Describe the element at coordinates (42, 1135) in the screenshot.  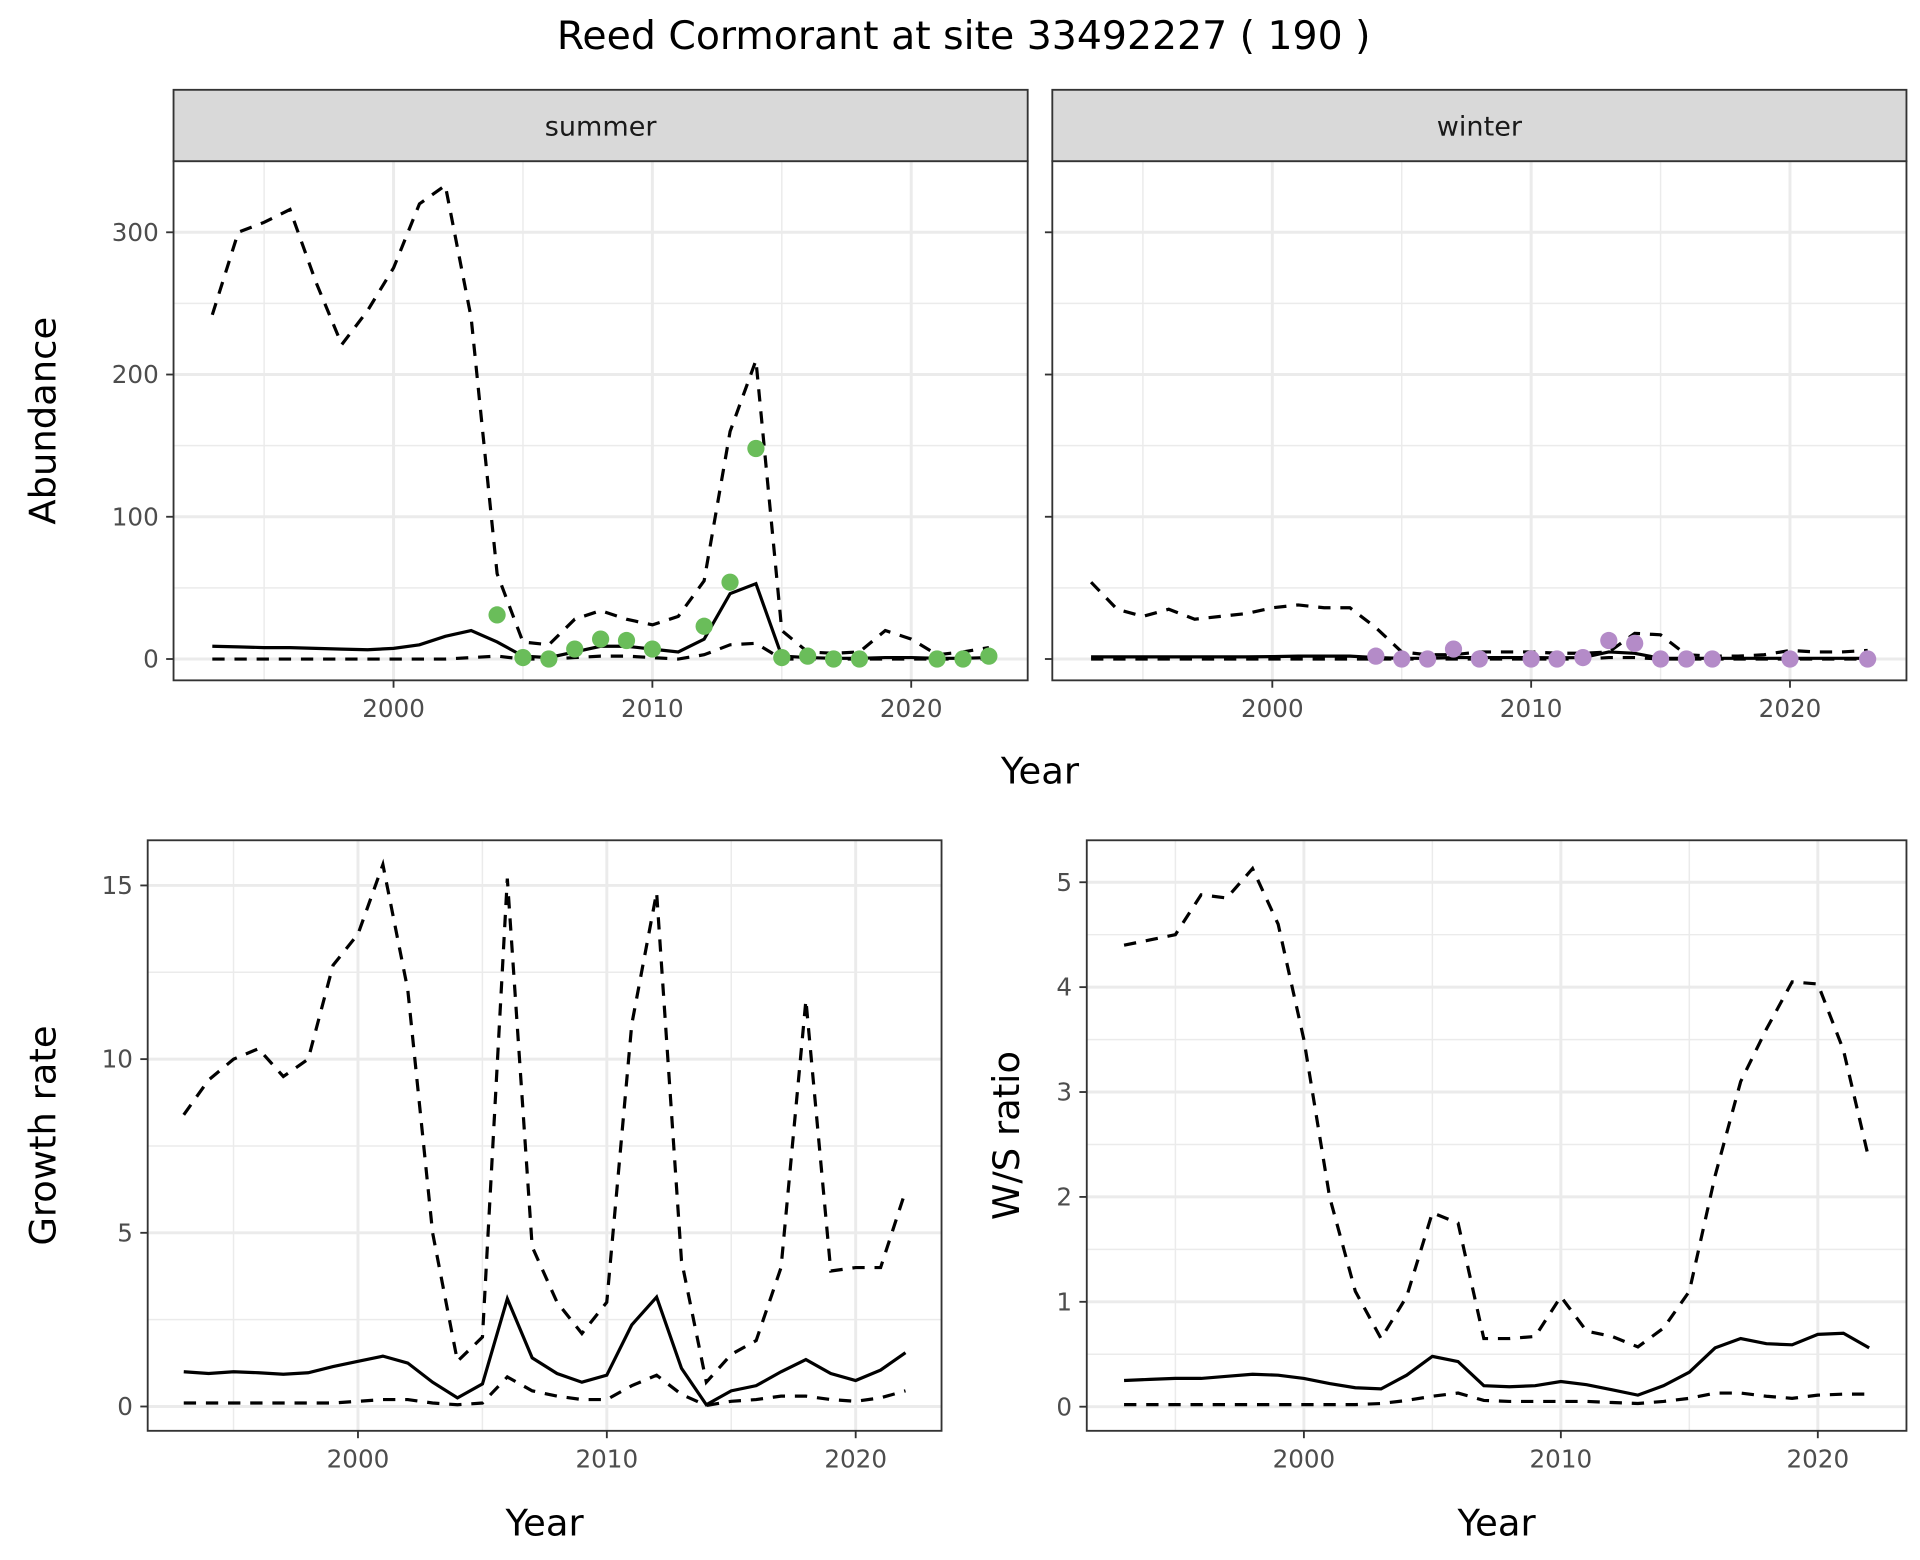
I see `y-axis-label: Growth rate` at that location.